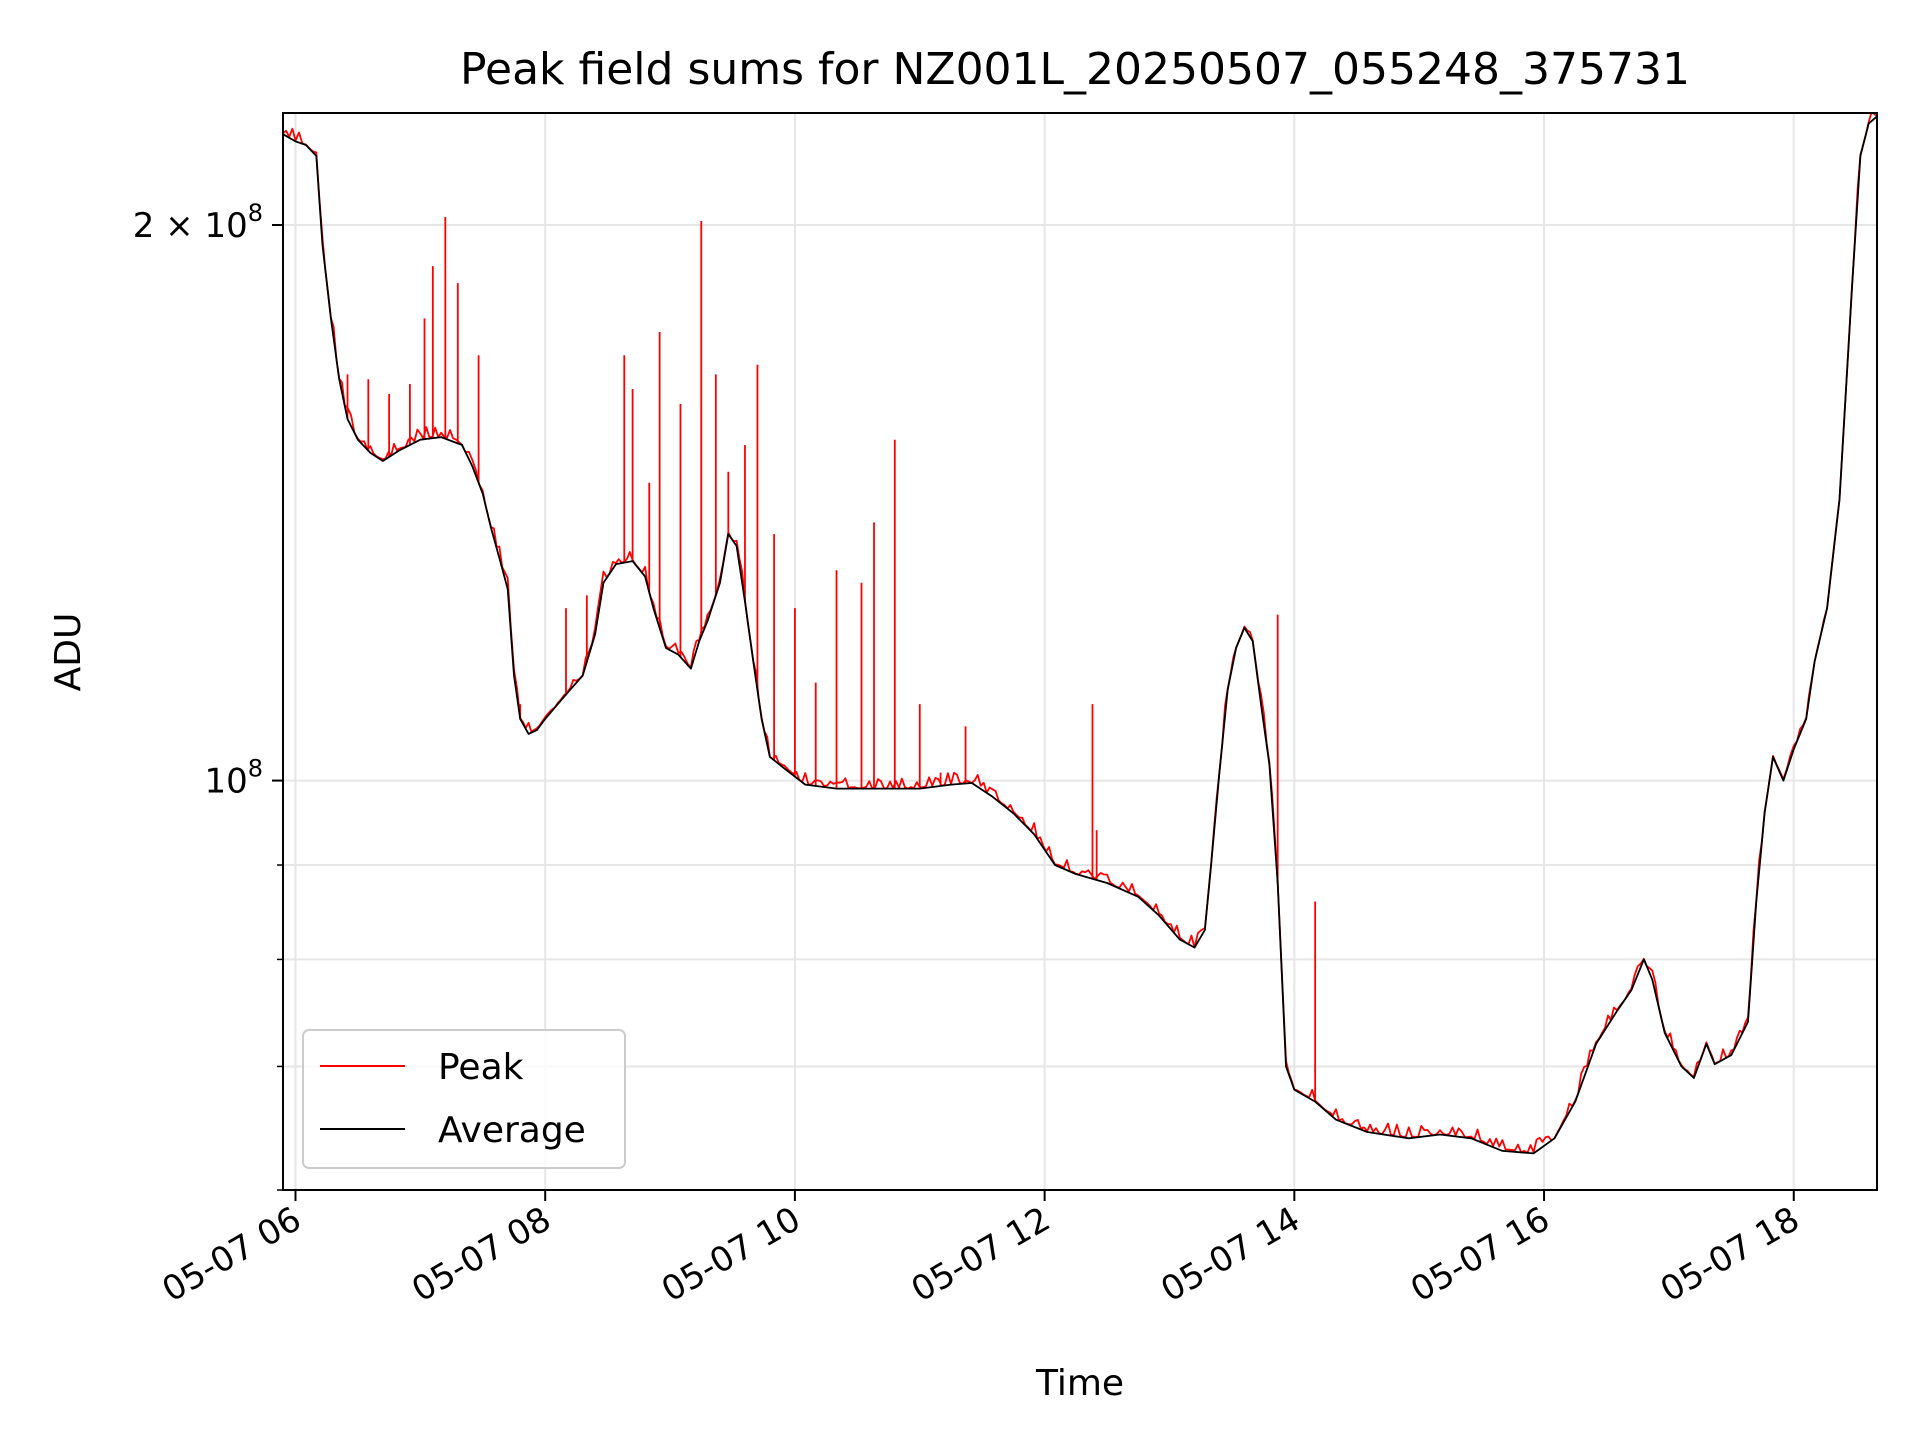  What do you see at coordinates (512, 1130) in the screenshot?
I see `legend-label-average: Average` at bounding box center [512, 1130].